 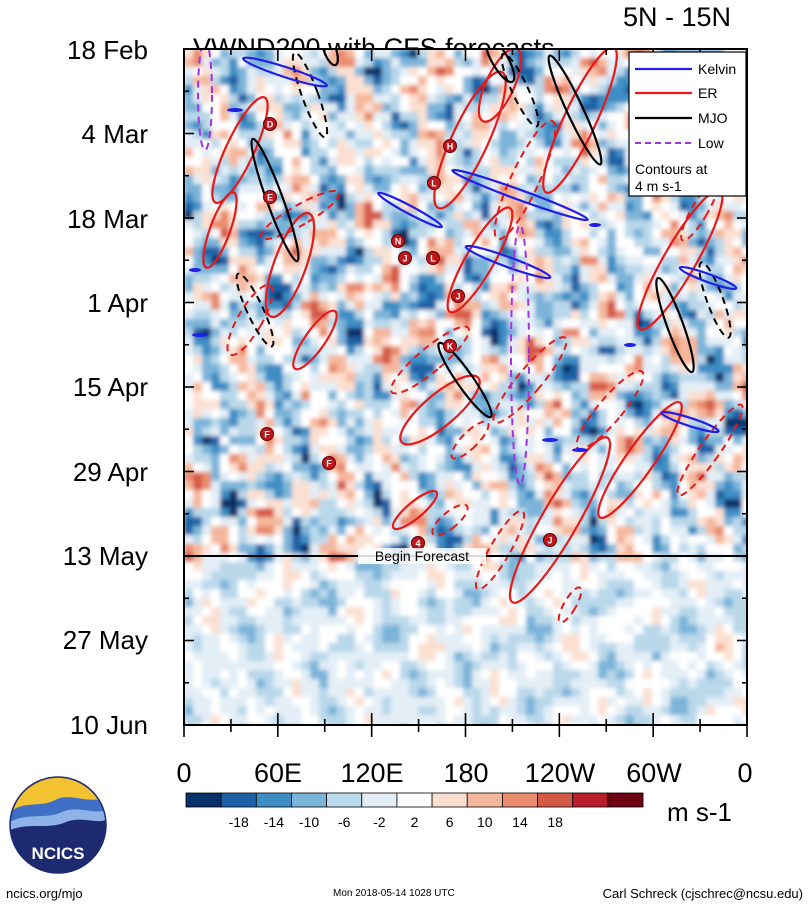 What do you see at coordinates (434, 183) in the screenshot?
I see `storm-marker: L` at bounding box center [434, 183].